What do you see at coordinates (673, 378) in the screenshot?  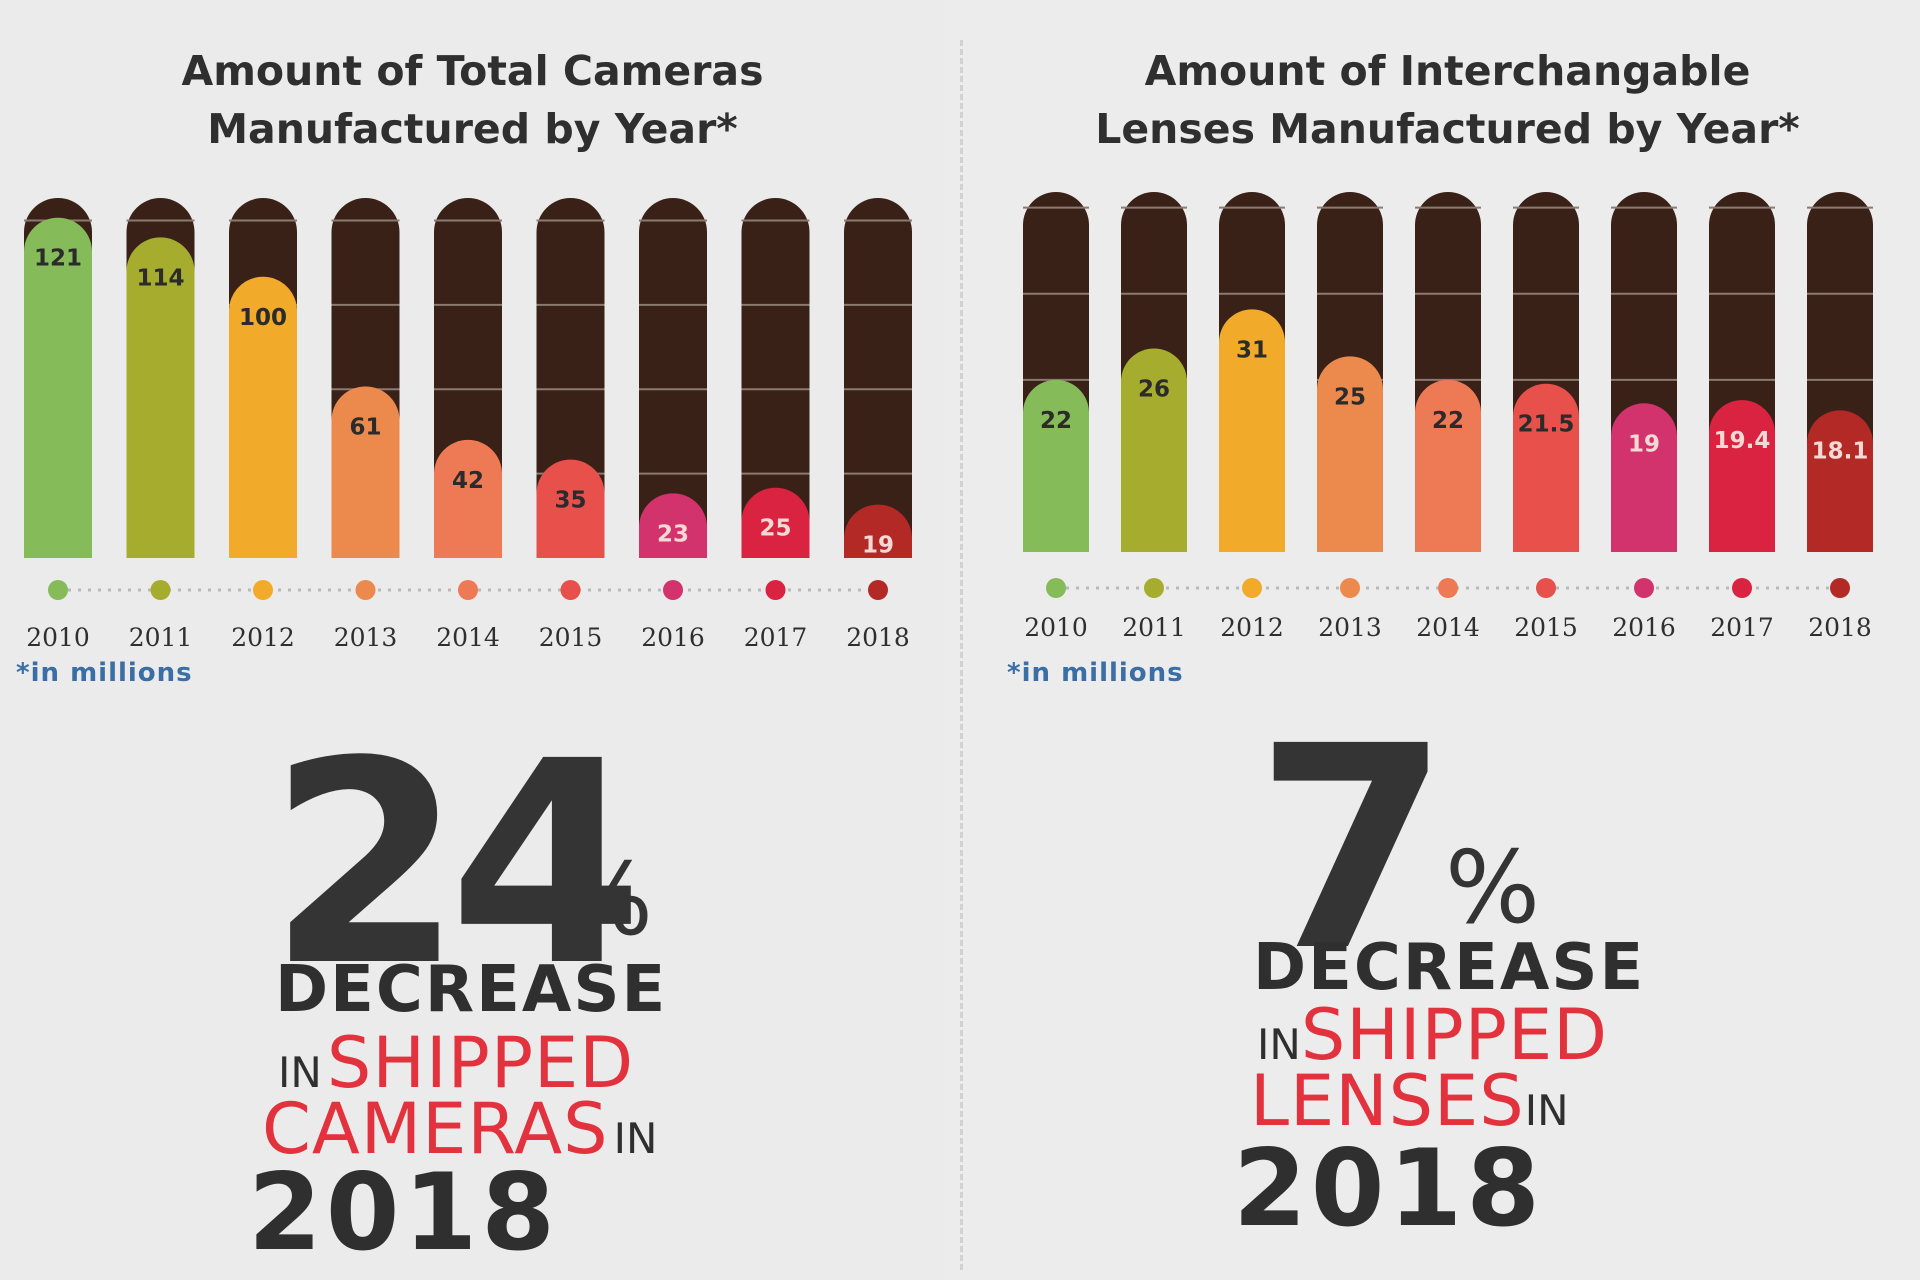 I see `bar-track-2016` at bounding box center [673, 378].